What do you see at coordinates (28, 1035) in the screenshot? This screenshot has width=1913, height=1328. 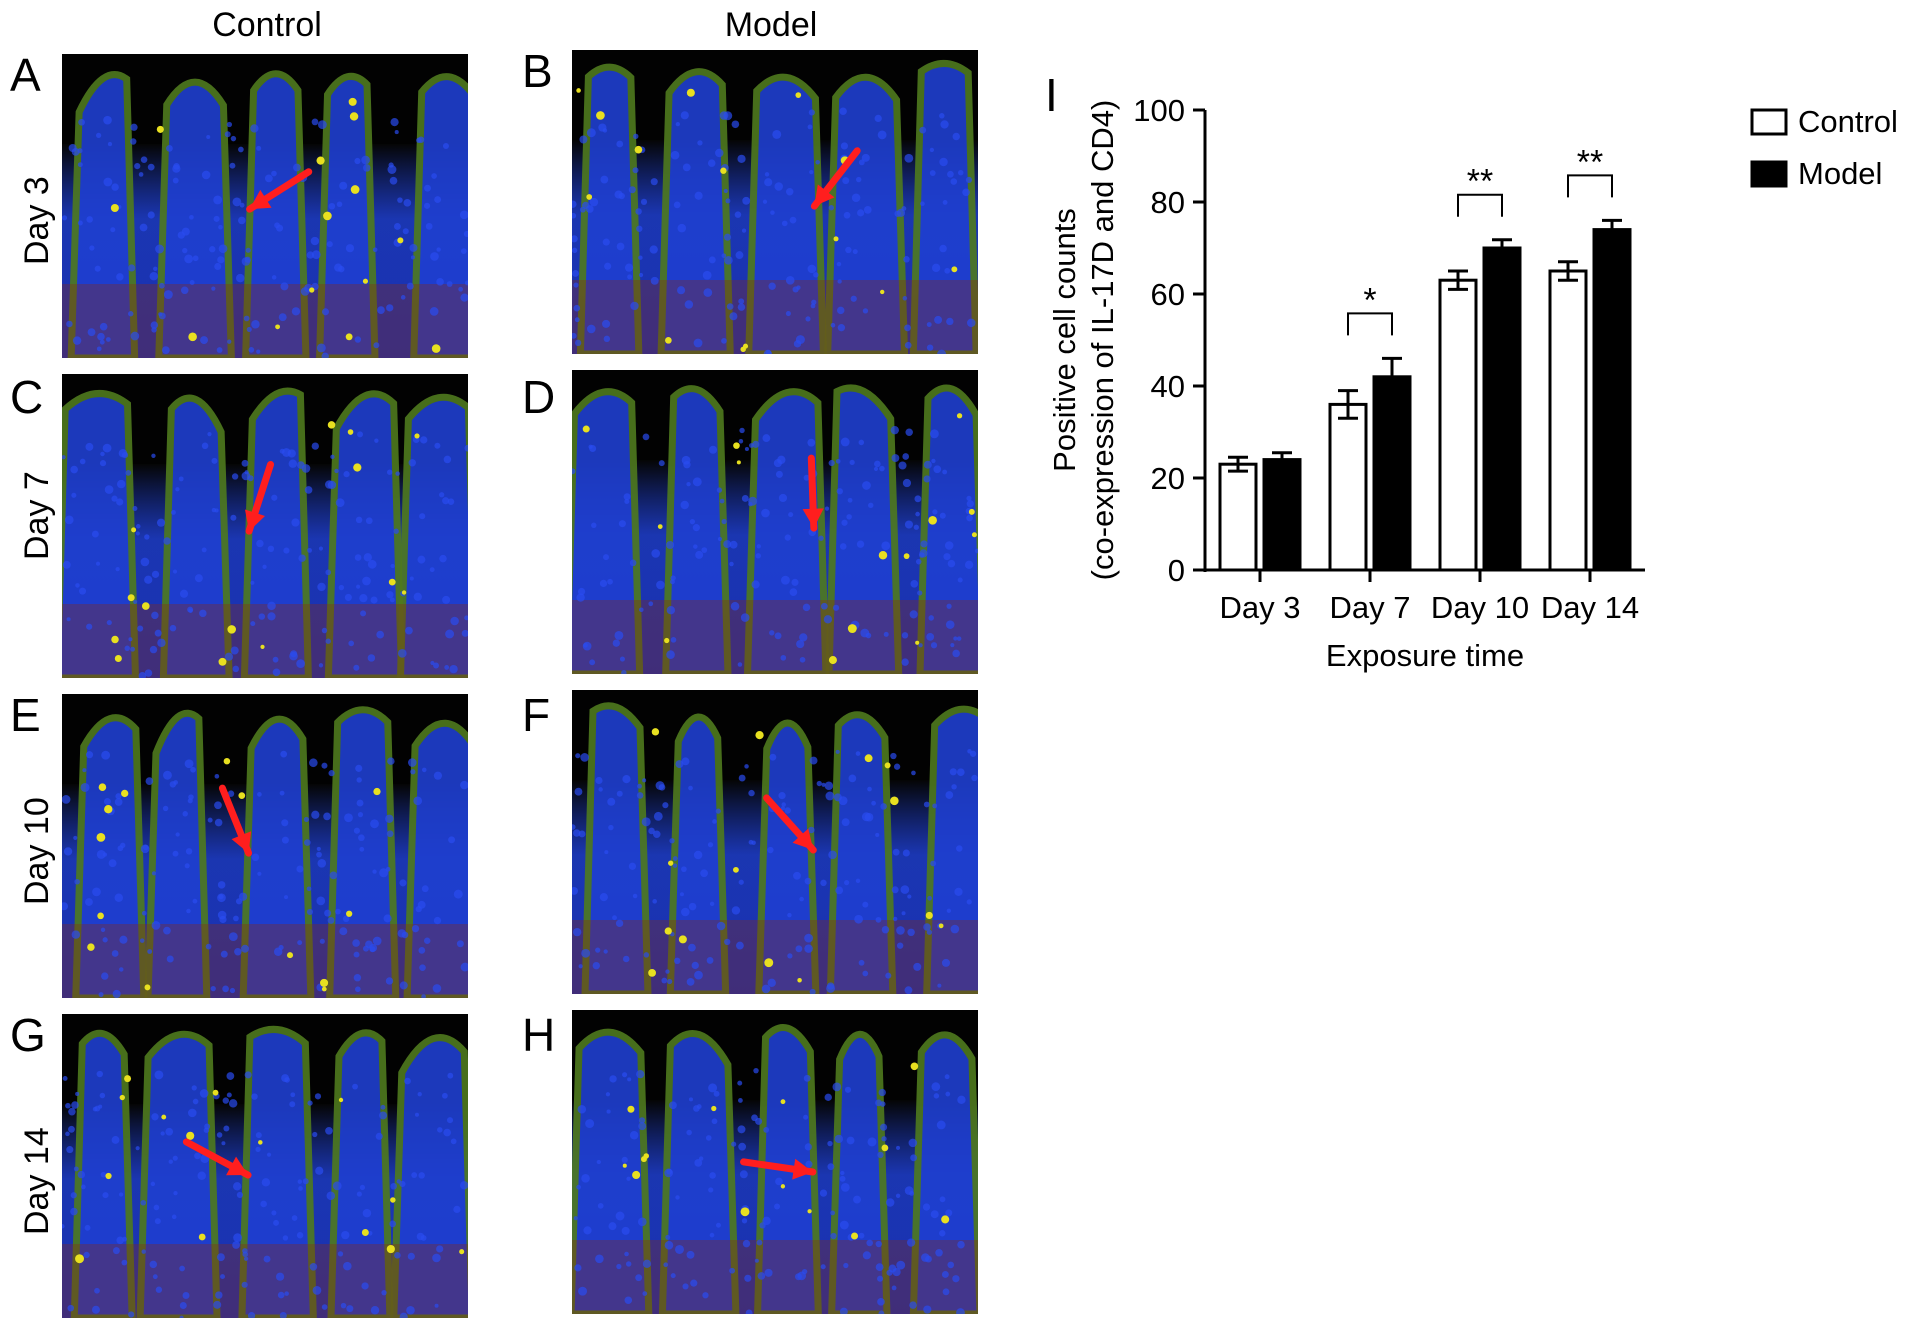 I see `panel-letter-g: G` at bounding box center [28, 1035].